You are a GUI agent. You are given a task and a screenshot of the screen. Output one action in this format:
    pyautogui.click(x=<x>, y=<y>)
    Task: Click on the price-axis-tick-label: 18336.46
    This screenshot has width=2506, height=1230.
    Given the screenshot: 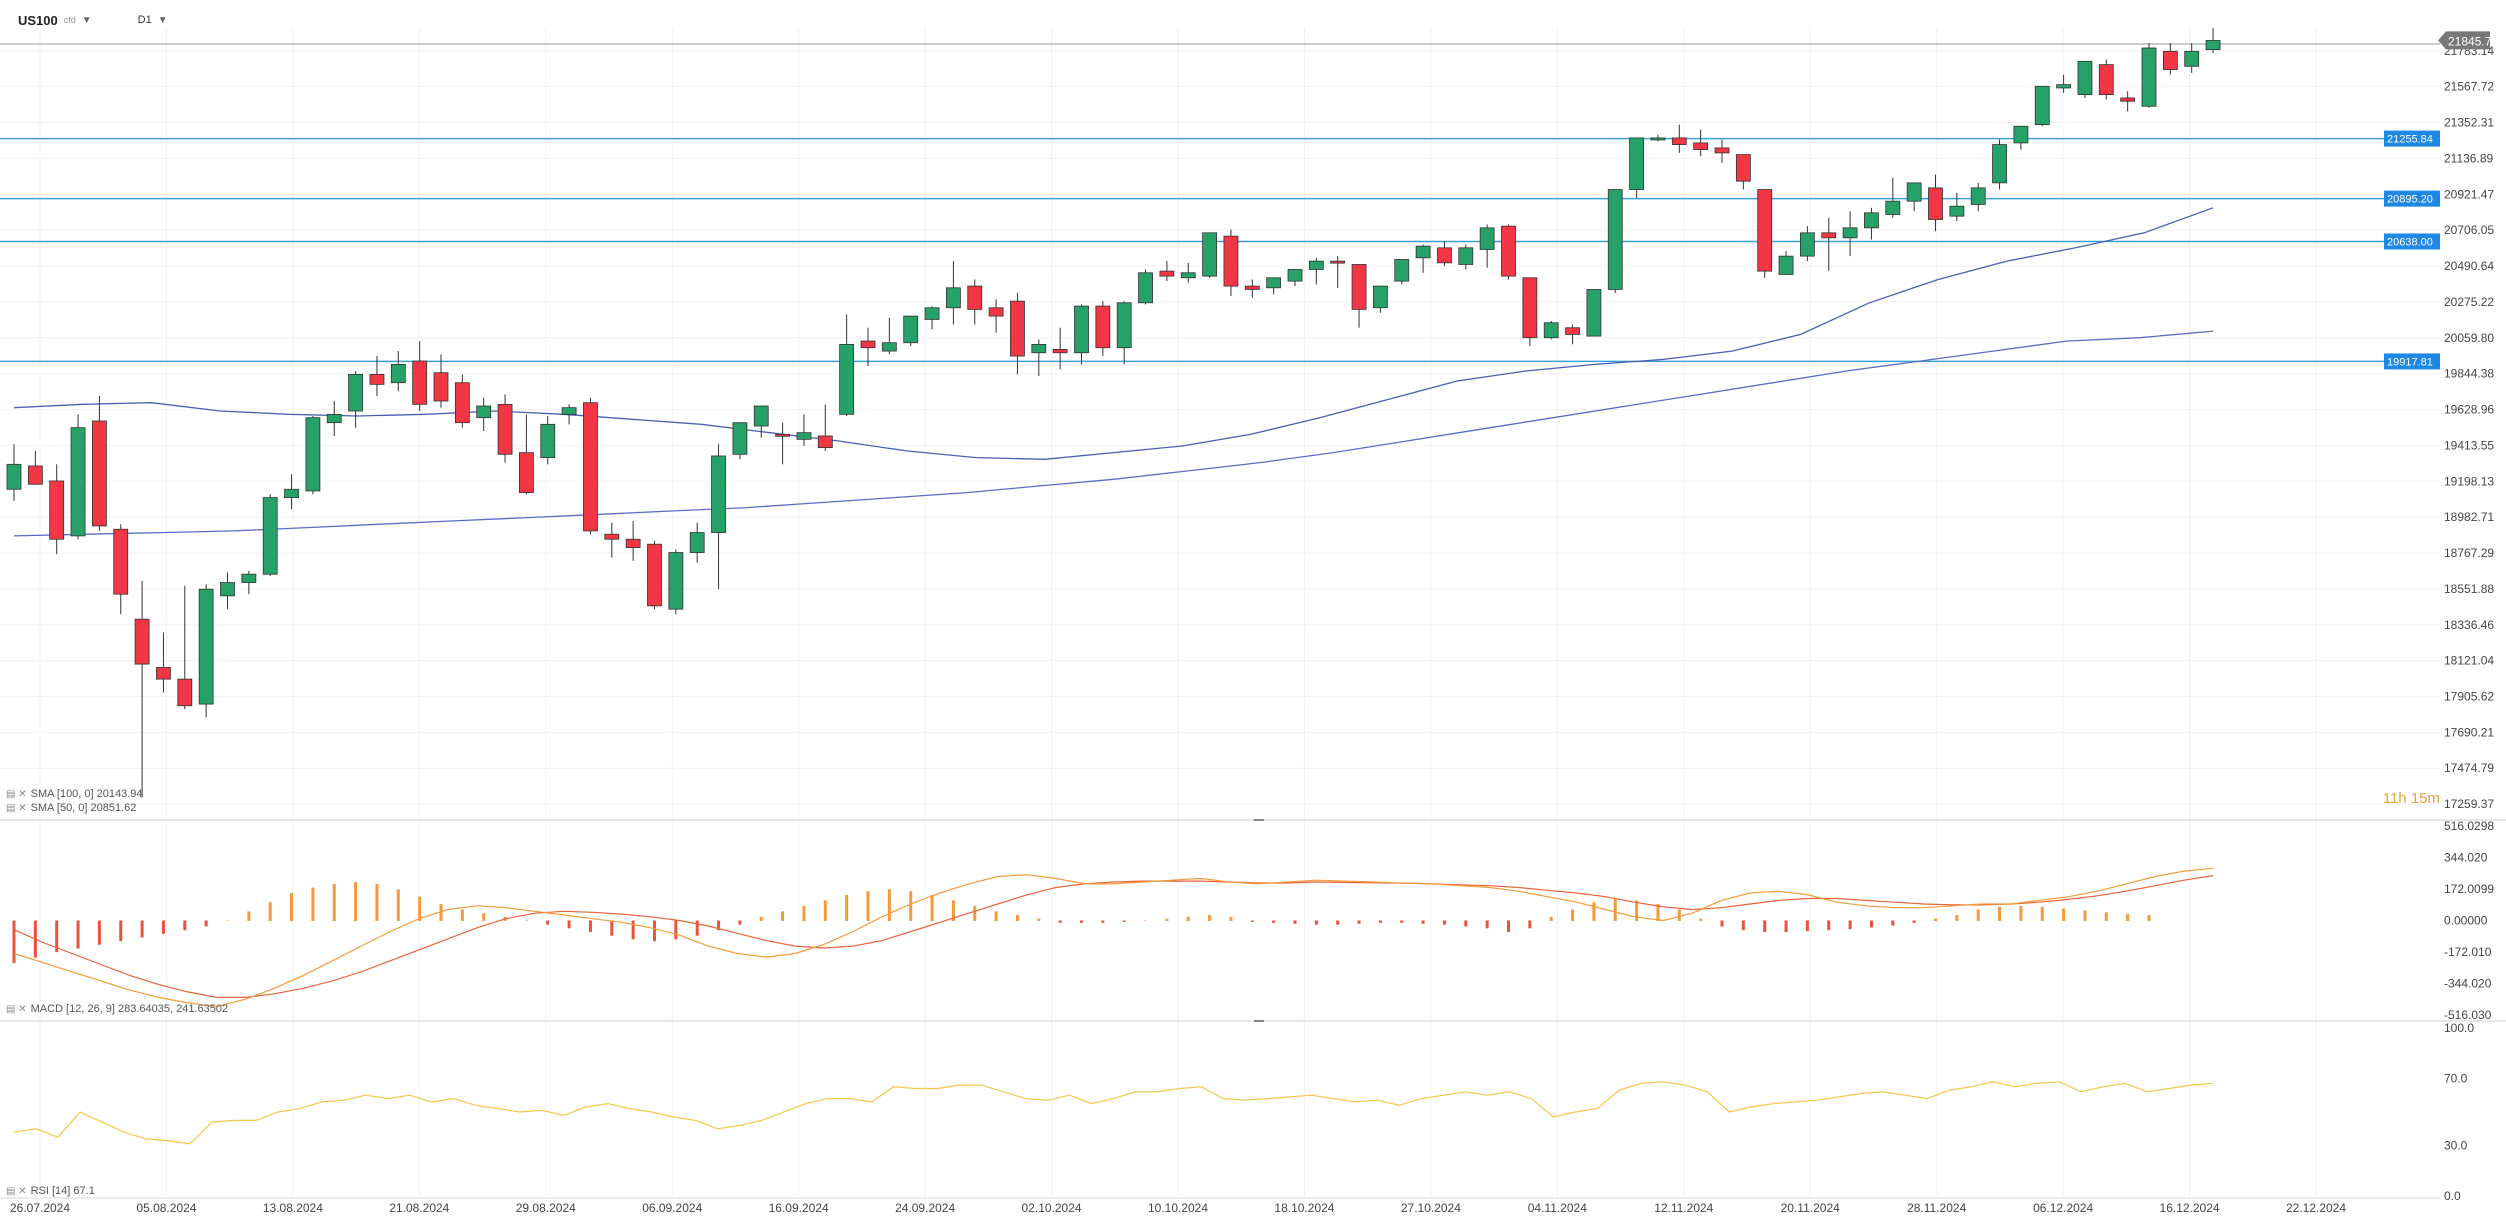 What is the action you would take?
    pyautogui.click(x=2469, y=625)
    